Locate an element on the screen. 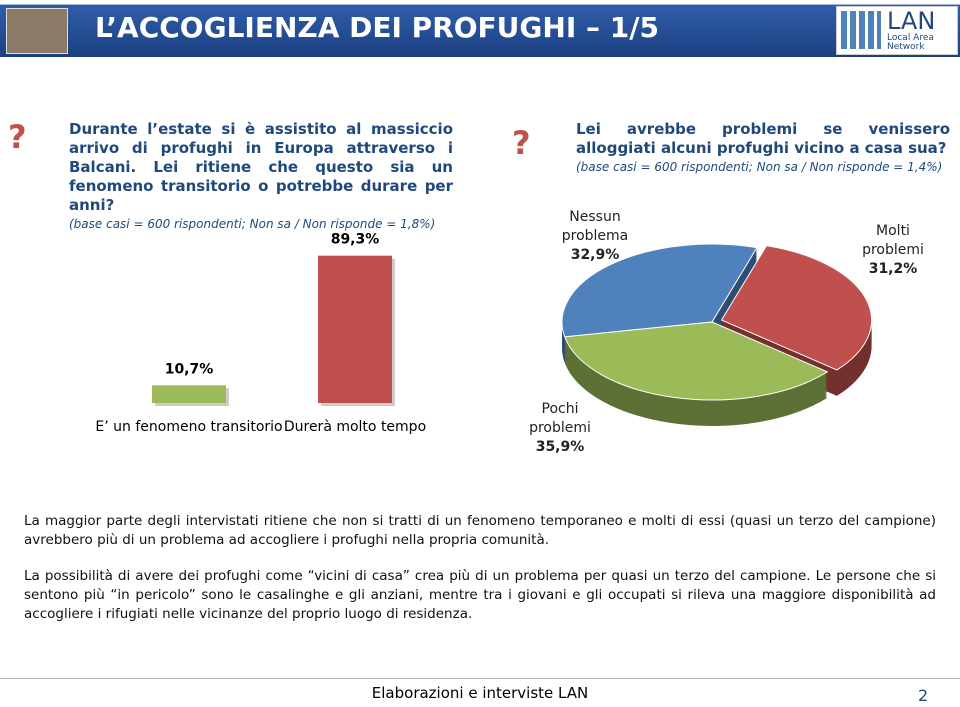  logo: LAN Local Area Network is located at coordinates (897, 30).